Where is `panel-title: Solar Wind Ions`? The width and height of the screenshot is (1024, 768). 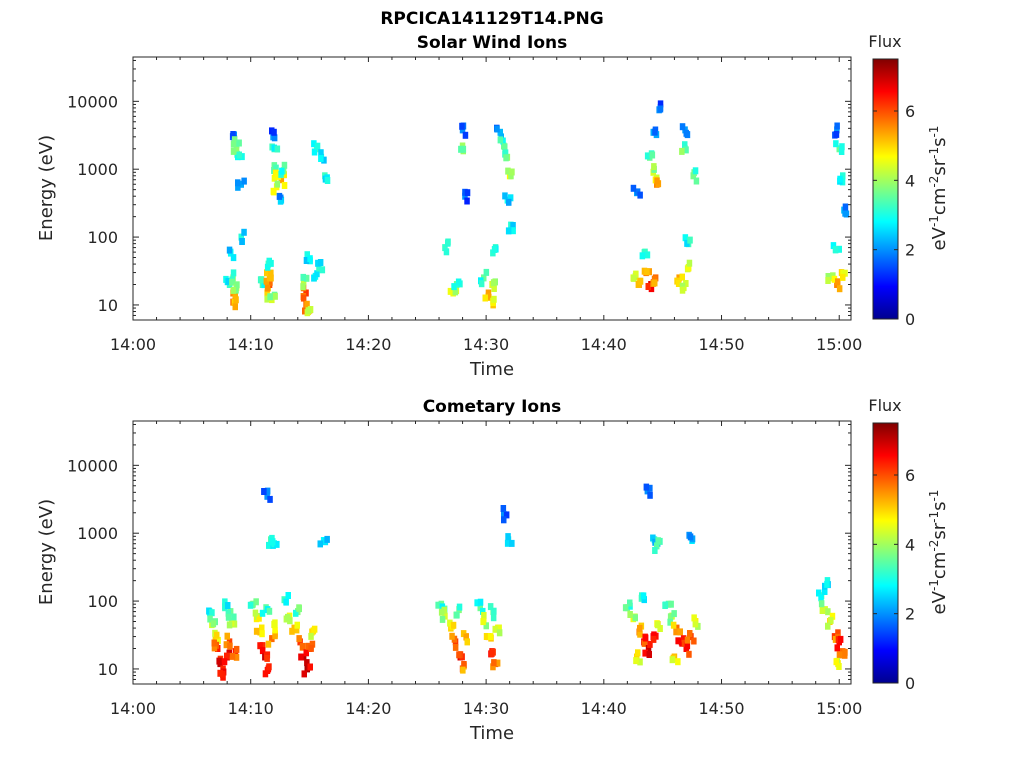
panel-title: Solar Wind Ions is located at coordinates (492, 43).